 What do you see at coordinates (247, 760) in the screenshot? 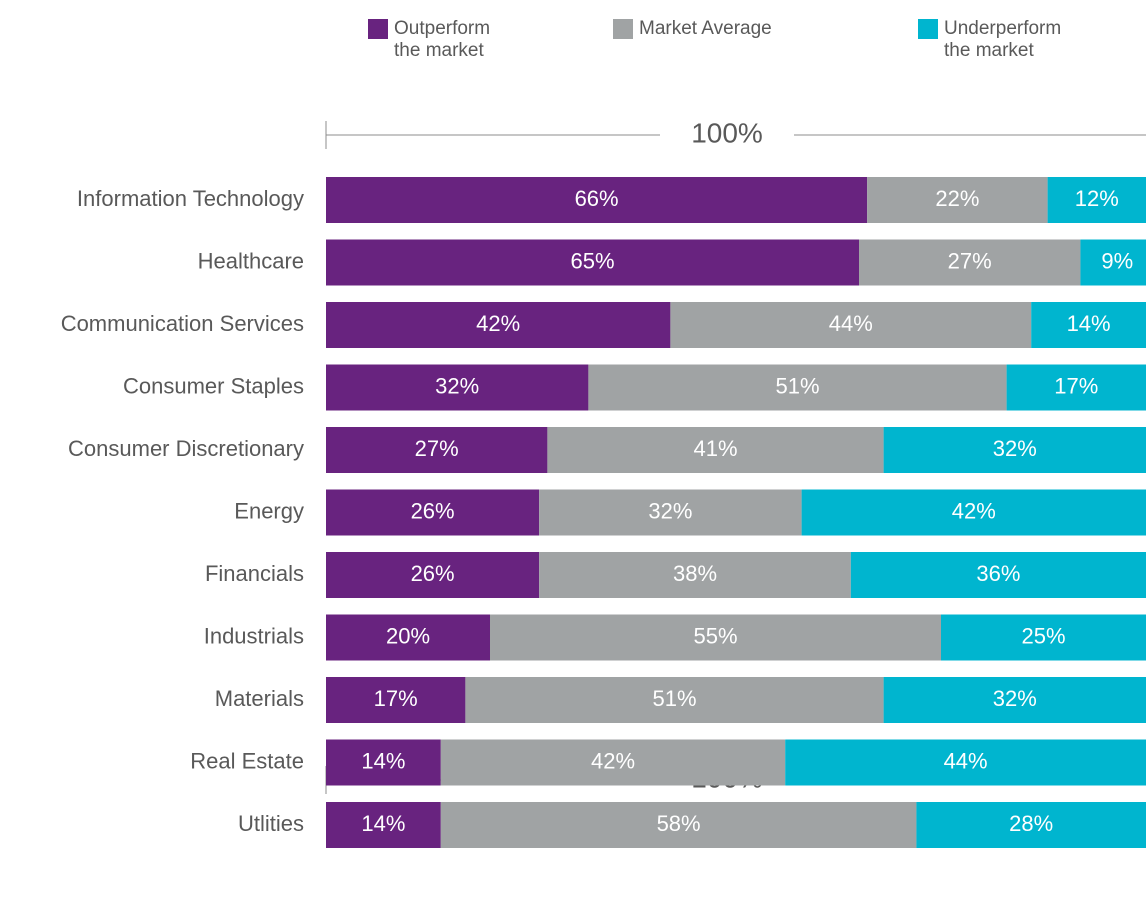
I see `category-label: Real Estate` at bounding box center [247, 760].